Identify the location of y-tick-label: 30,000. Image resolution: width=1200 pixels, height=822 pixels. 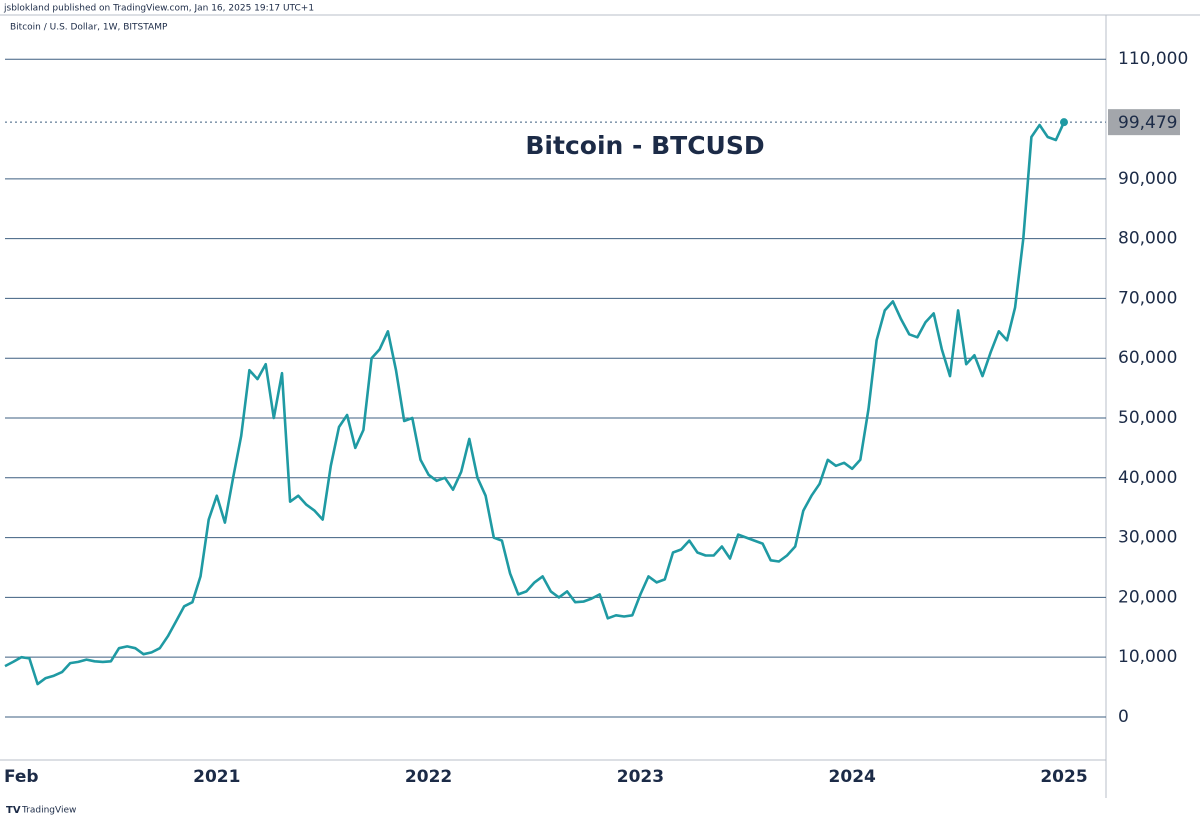
(1147, 538).